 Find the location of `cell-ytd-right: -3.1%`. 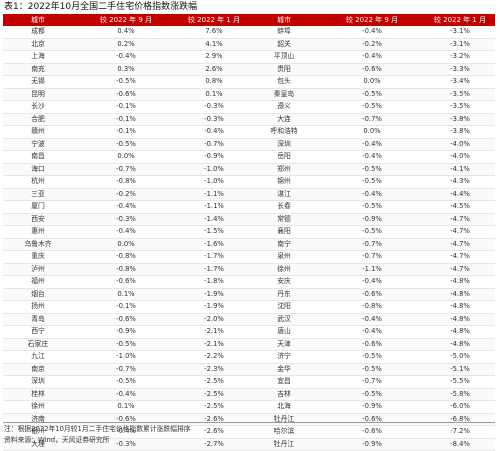

cell-ytd-right: -3.1% is located at coordinates (460, 32).